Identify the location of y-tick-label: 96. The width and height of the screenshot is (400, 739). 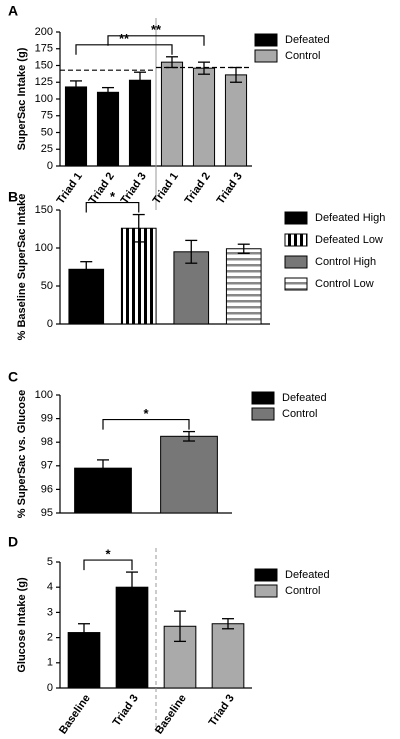
(47, 489).